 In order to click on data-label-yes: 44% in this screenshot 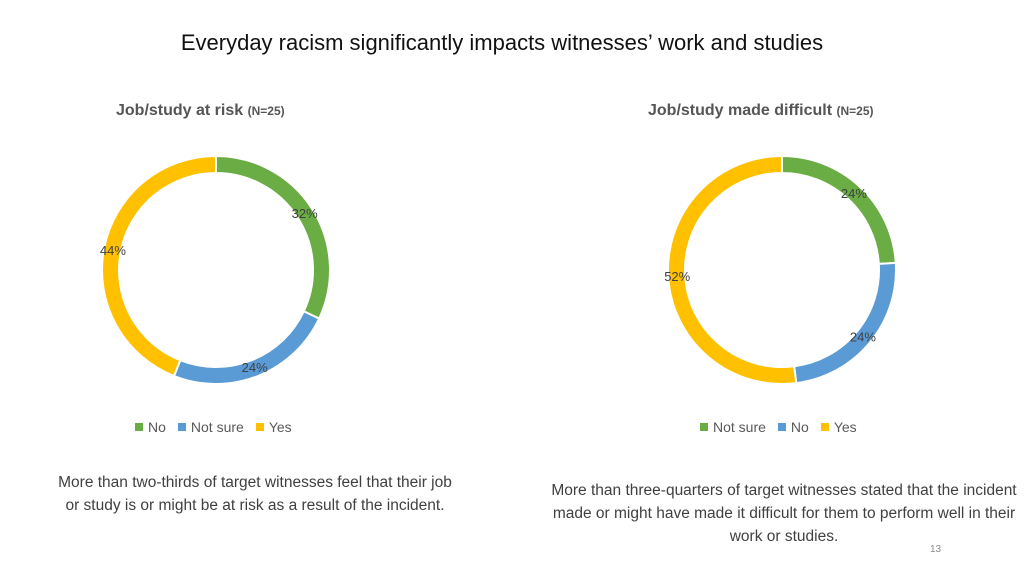, I will do `click(113, 250)`.